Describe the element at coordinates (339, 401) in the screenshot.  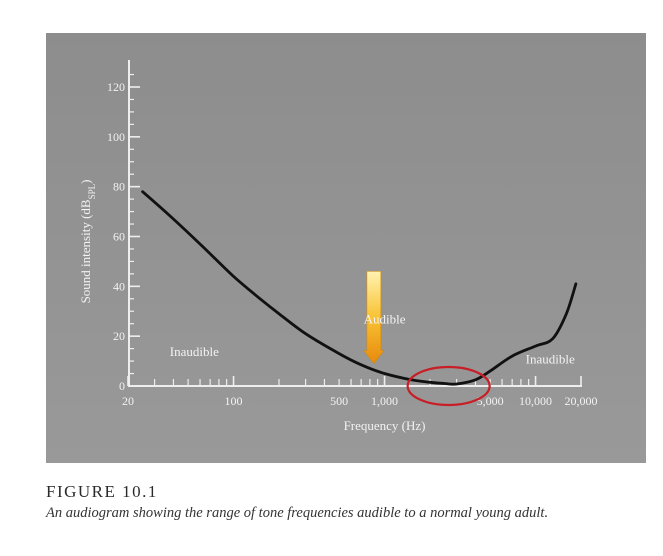
I see `x-tick-label: 500` at that location.